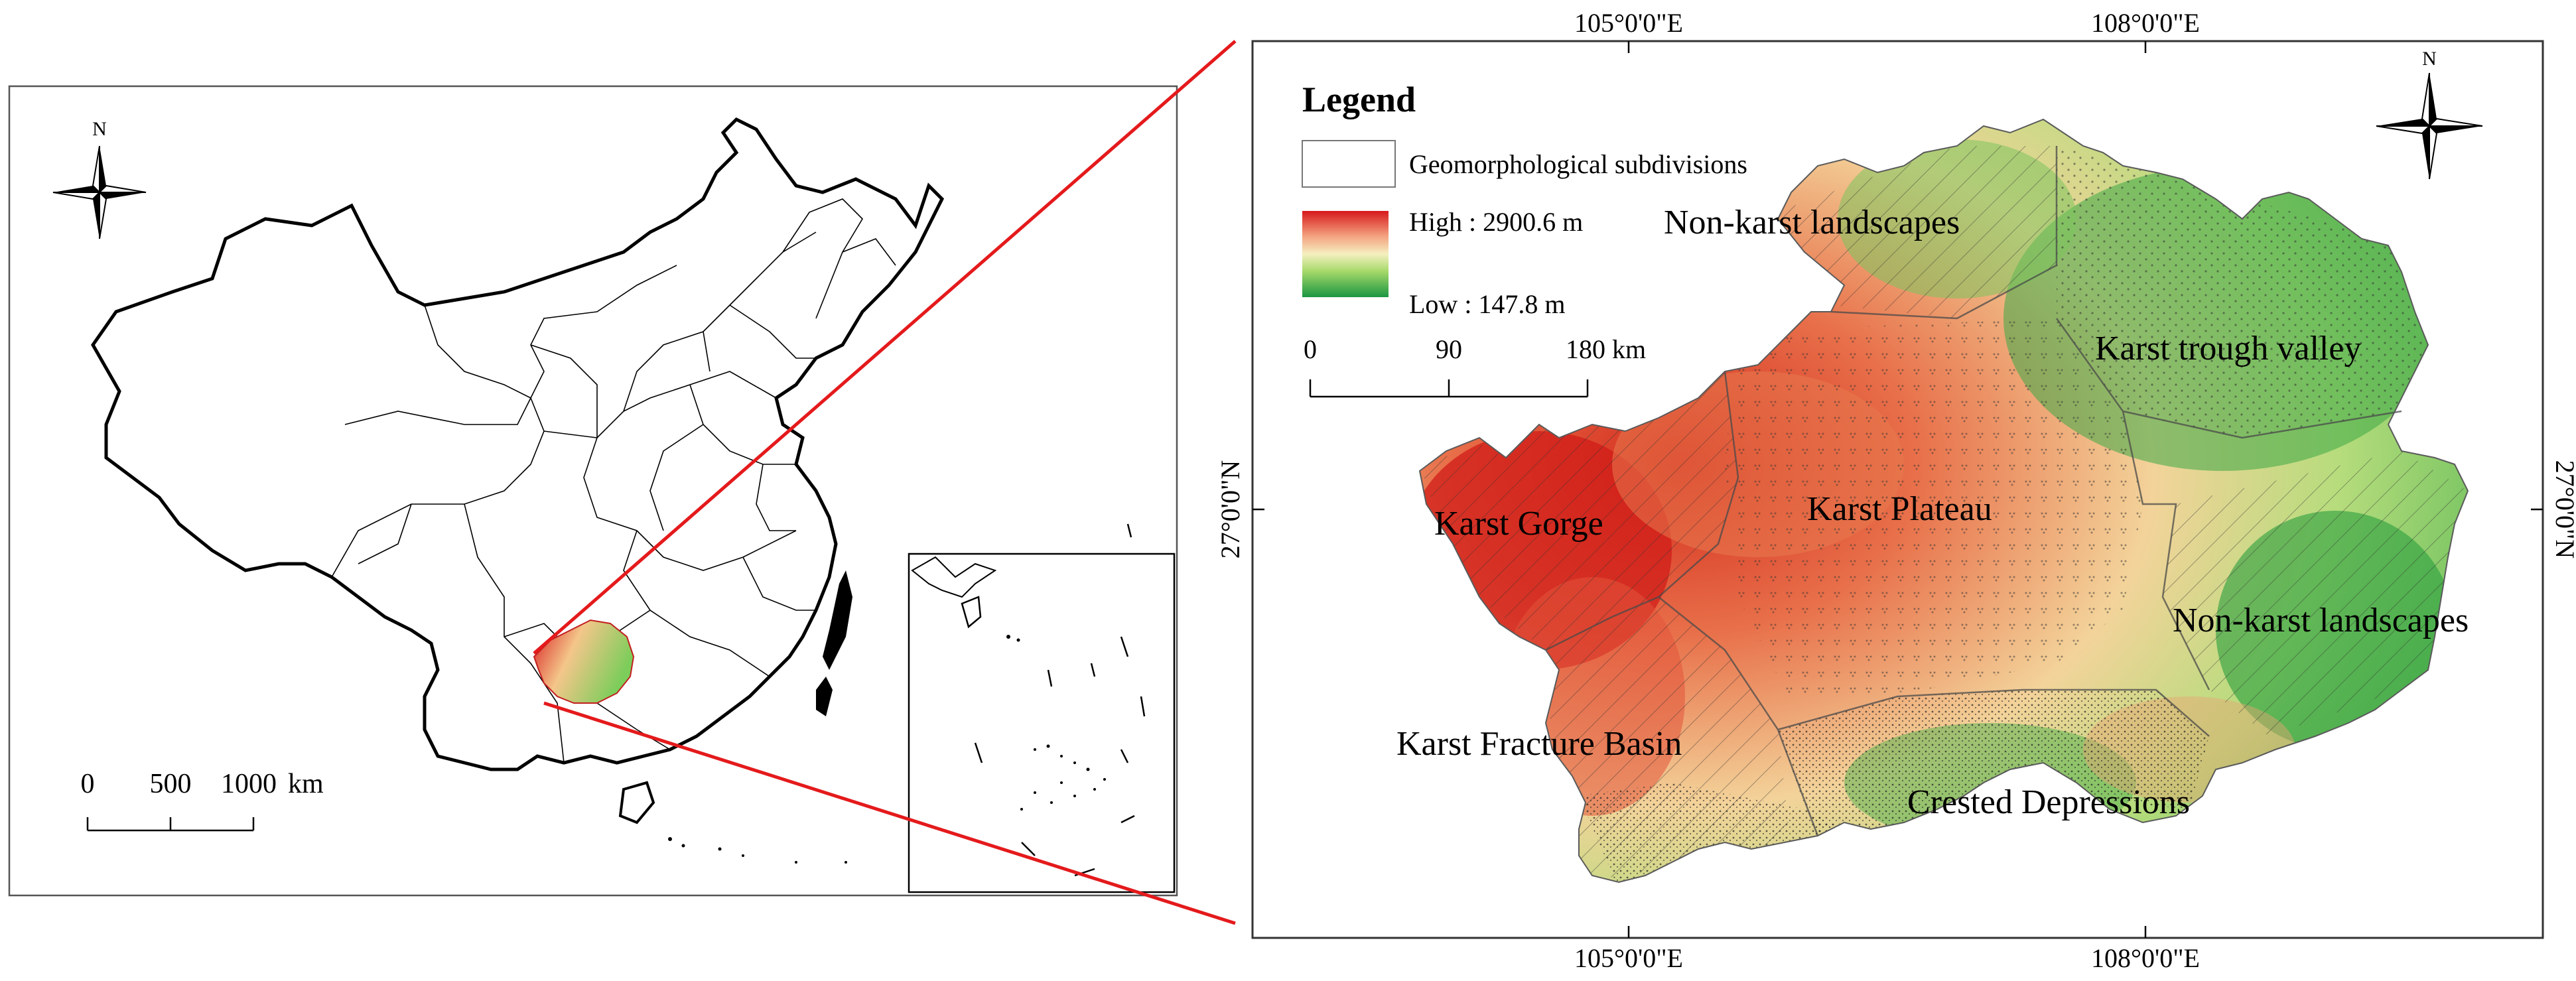 The height and width of the screenshot is (981, 2576). I want to click on legend-label-high: High : 2900.6 m, so click(1496, 222).